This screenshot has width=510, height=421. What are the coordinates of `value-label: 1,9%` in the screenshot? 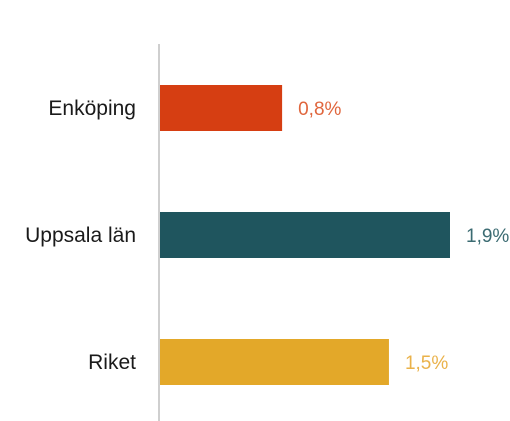 It's located at (487, 236).